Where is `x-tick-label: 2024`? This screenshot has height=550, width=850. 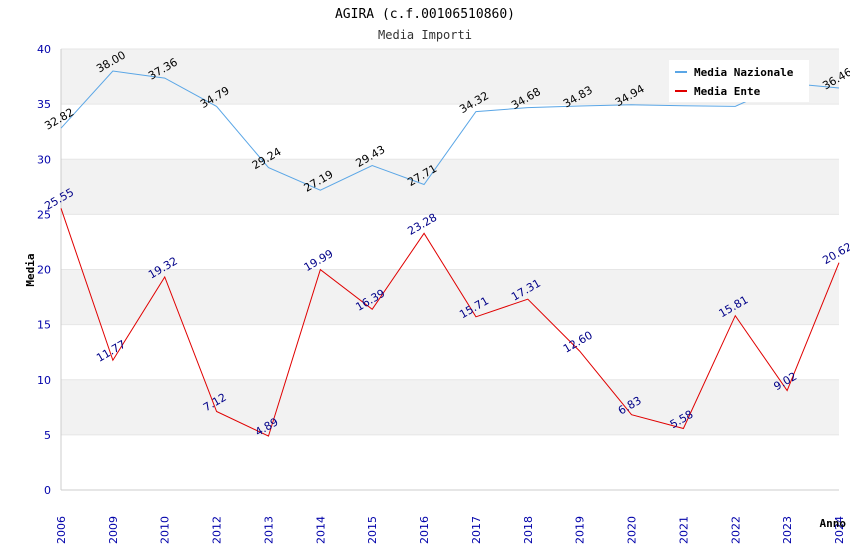
x-tick-label: 2024 is located at coordinates (839, 530).